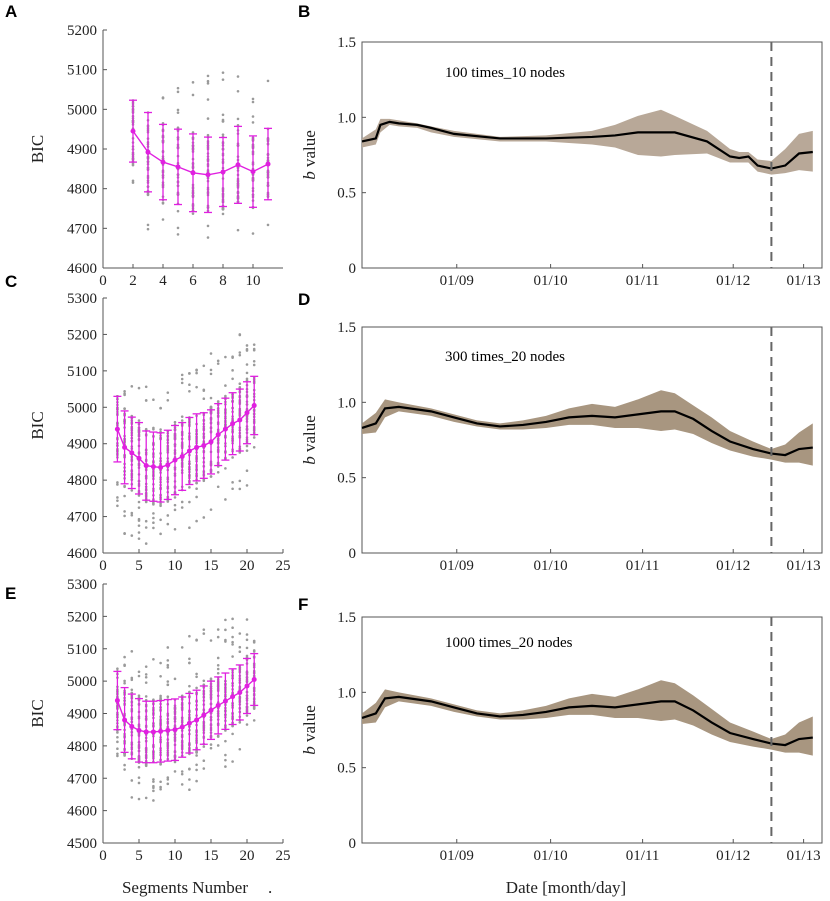 The height and width of the screenshot is (901, 830). Describe the element at coordinates (133, 281) in the screenshot. I see `x-tick-label: 2` at that location.